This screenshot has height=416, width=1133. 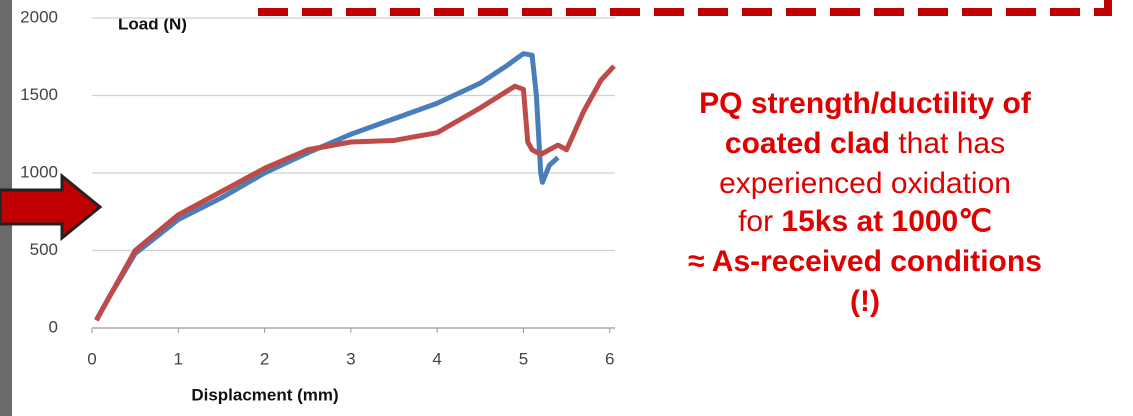 I want to click on annotation-run: ≈ As-received conditions, so click(x=865, y=261).